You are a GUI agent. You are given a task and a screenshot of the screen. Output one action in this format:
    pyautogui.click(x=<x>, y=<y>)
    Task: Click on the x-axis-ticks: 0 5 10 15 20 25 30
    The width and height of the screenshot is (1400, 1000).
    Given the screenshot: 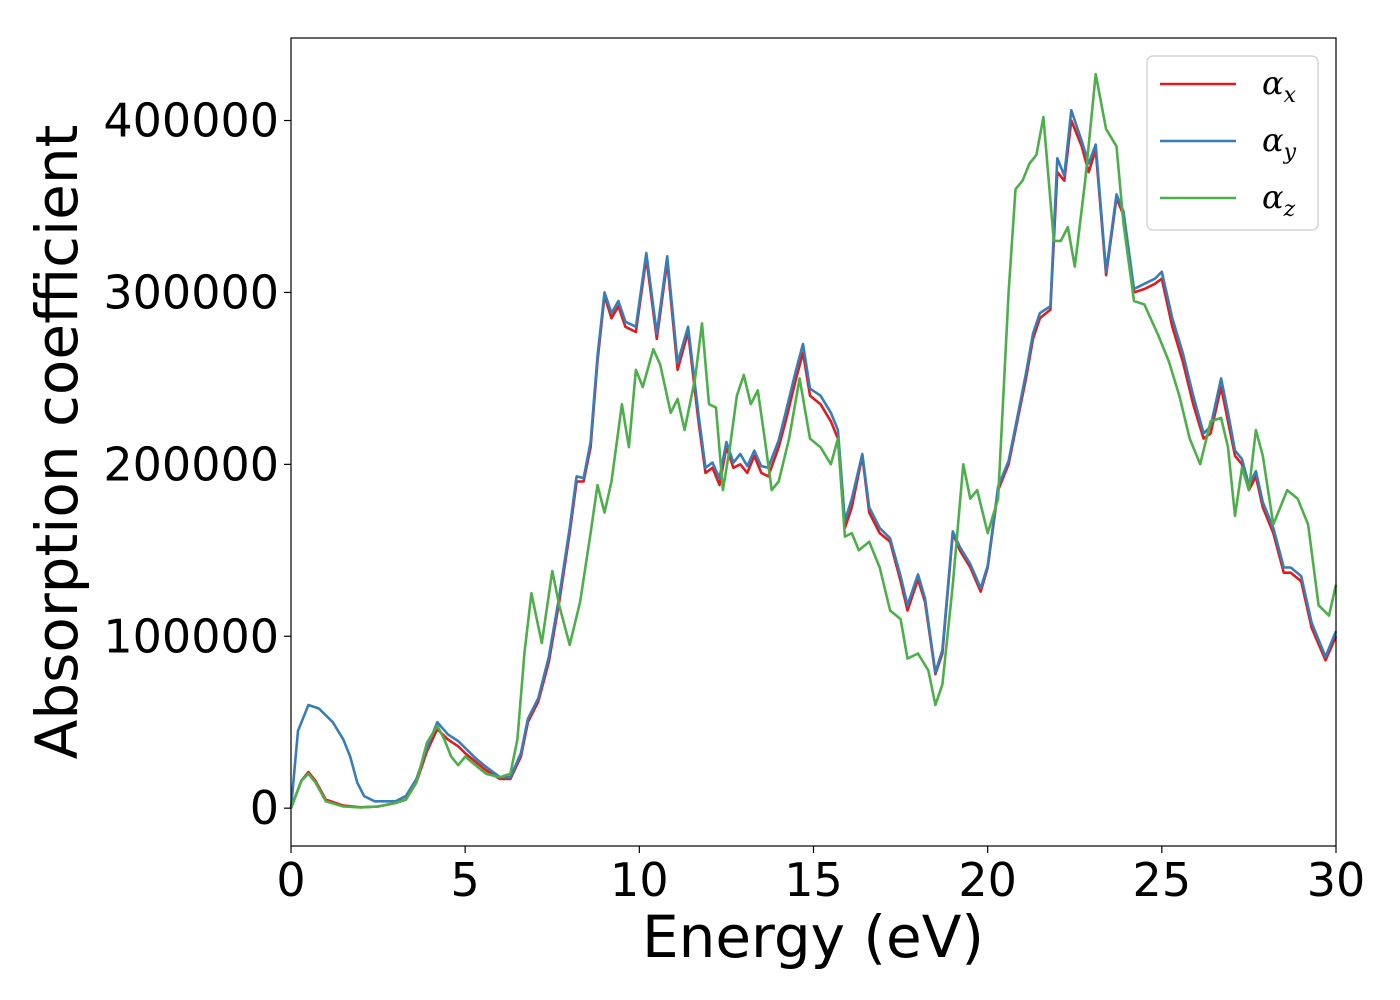 What is the action you would take?
    pyautogui.click(x=820, y=876)
    